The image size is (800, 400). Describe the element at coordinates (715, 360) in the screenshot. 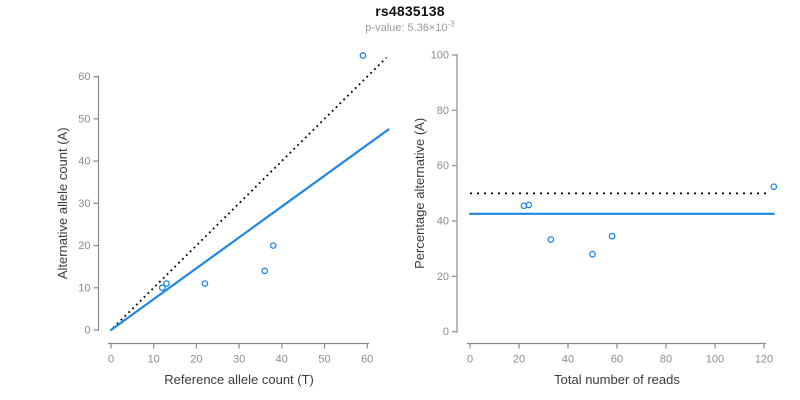

I see `x-tick-label: 100` at that location.